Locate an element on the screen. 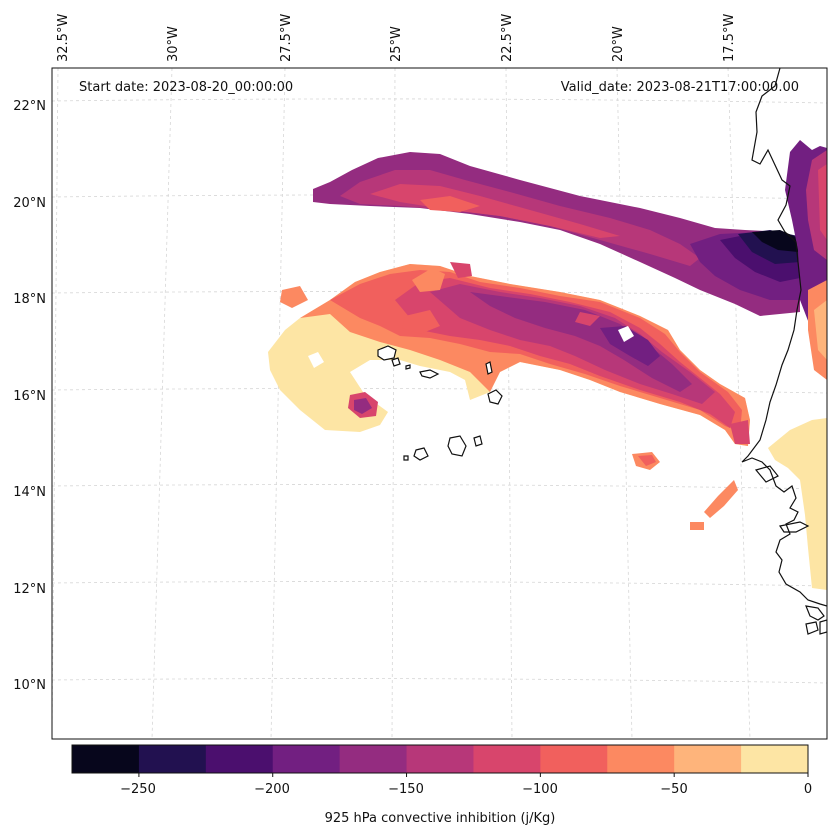 The height and width of the screenshot is (836, 837). start-date-label: Start date: 2023-08-20_00:00:00 is located at coordinates (186, 87).